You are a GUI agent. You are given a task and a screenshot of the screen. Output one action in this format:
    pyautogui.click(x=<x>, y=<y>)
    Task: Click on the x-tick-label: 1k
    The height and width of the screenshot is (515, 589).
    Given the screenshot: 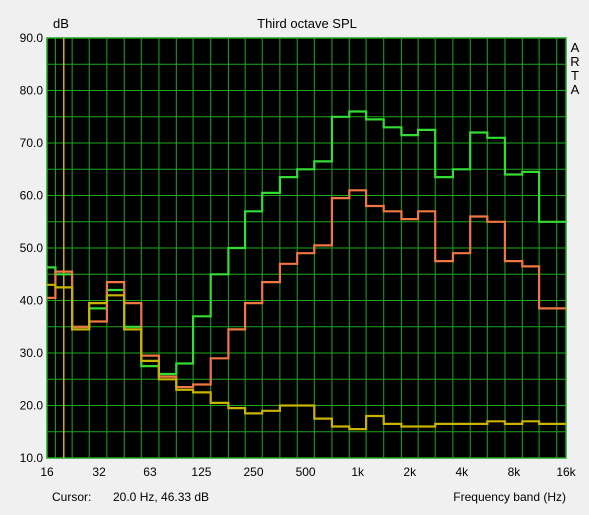 What is the action you would take?
    pyautogui.click(x=358, y=472)
    